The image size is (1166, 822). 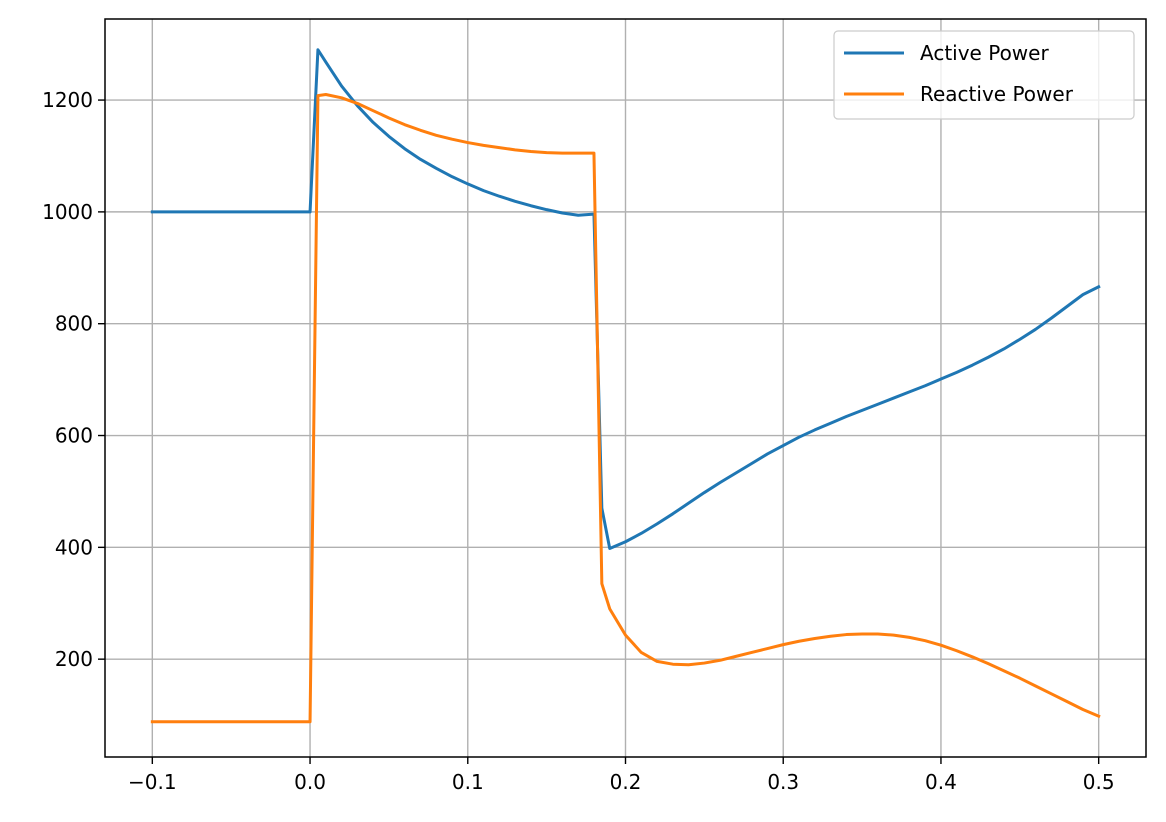 What do you see at coordinates (152, 782) in the screenshot?
I see `x-tick-label: −0.1` at bounding box center [152, 782].